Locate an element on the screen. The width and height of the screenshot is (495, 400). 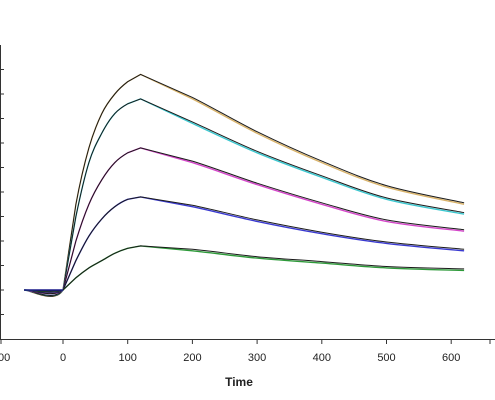
x-axis: 0 100 200 300 400 500 600 is located at coordinates (247, 351).